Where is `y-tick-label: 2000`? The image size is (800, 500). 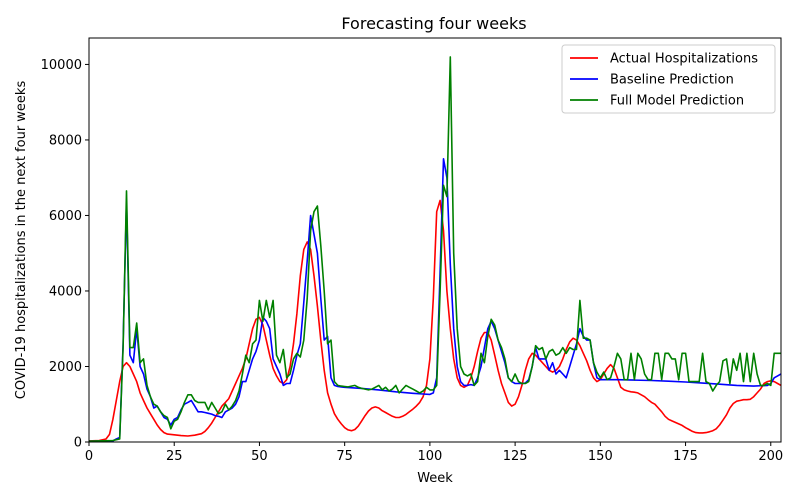 y-tick-label: 2000 is located at coordinates (65, 367).